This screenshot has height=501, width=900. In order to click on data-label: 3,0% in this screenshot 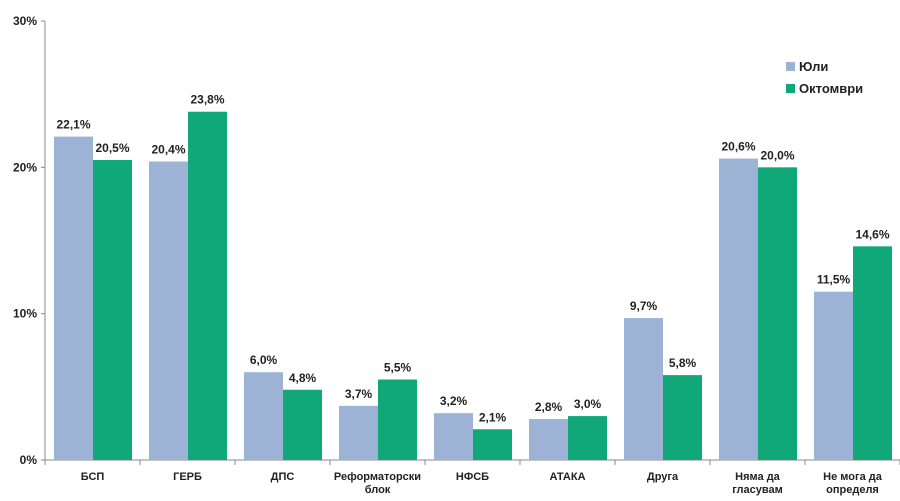, I will do `click(588, 404)`.